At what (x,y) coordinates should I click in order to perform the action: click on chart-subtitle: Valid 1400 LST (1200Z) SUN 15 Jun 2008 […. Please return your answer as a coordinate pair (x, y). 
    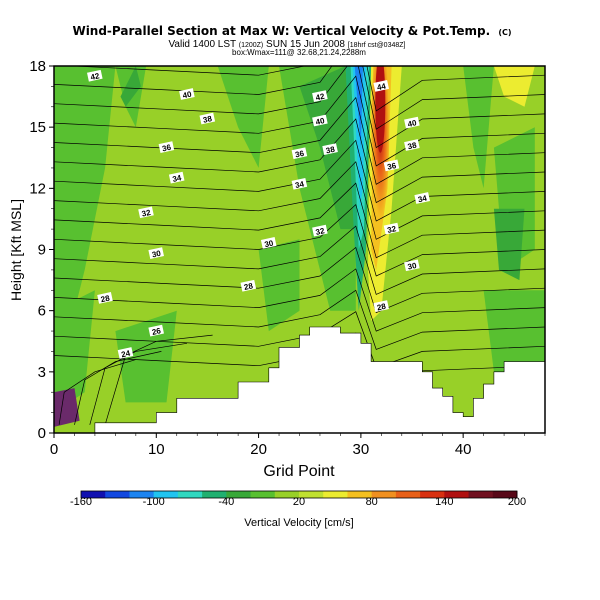
    Looking at the image, I should click on (287, 44).